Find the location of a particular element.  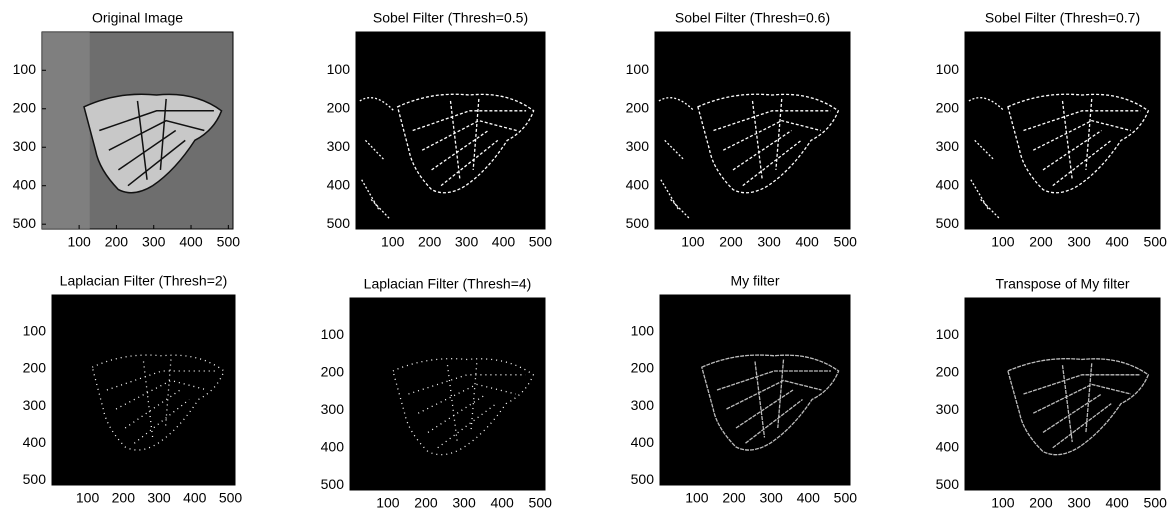

subplot-title: Sobel Filter (Thresh=0.6) is located at coordinates (752, 18).